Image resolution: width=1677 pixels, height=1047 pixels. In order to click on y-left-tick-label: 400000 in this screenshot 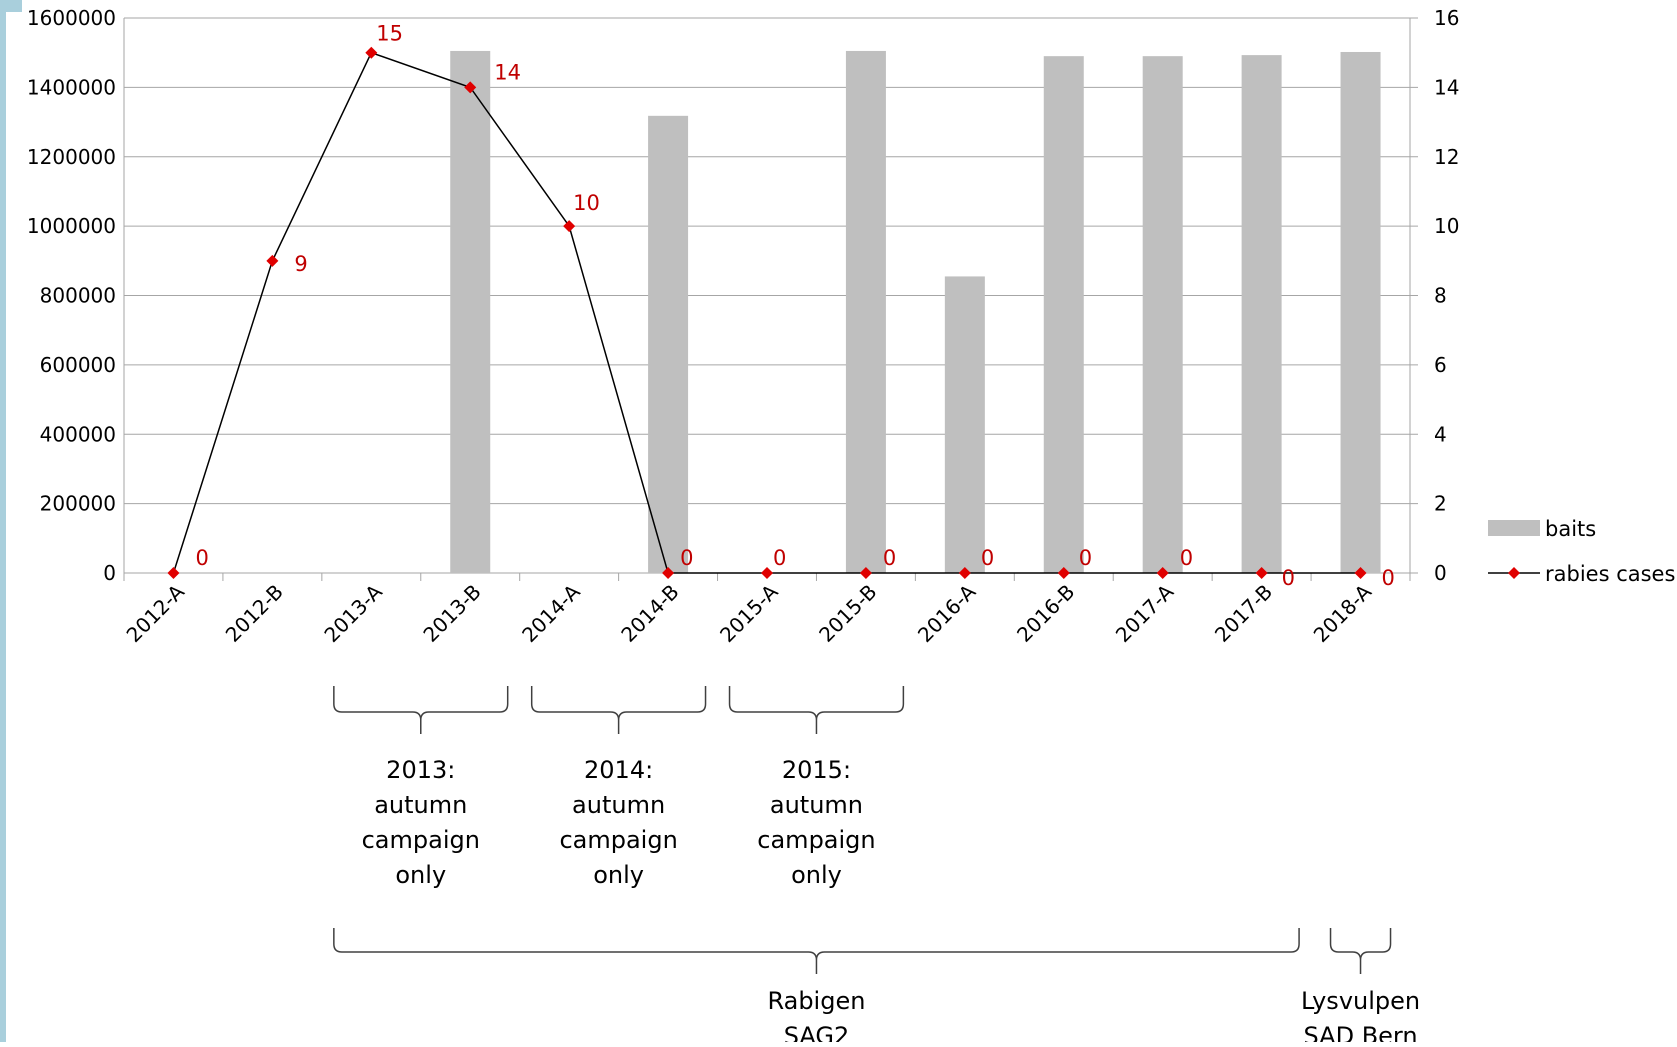, I will do `click(78, 434)`.